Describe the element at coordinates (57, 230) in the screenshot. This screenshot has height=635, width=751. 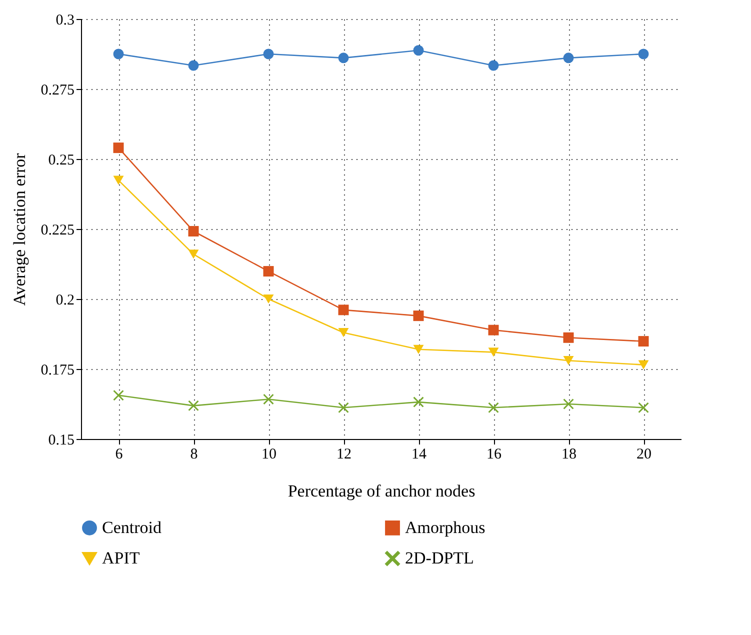
I see `y-tick-label: 0.225` at that location.